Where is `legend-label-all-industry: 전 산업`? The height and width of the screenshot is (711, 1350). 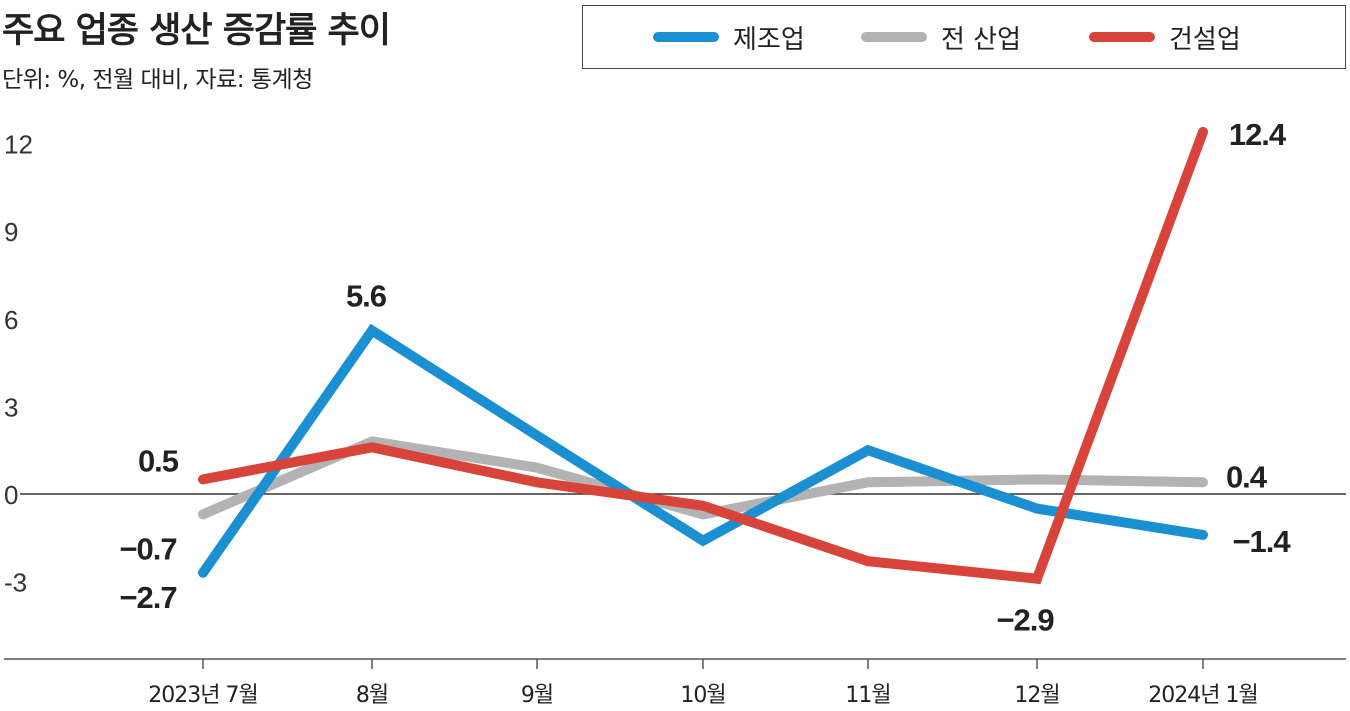 legend-label-all-industry: 전 산업 is located at coordinates (981, 39).